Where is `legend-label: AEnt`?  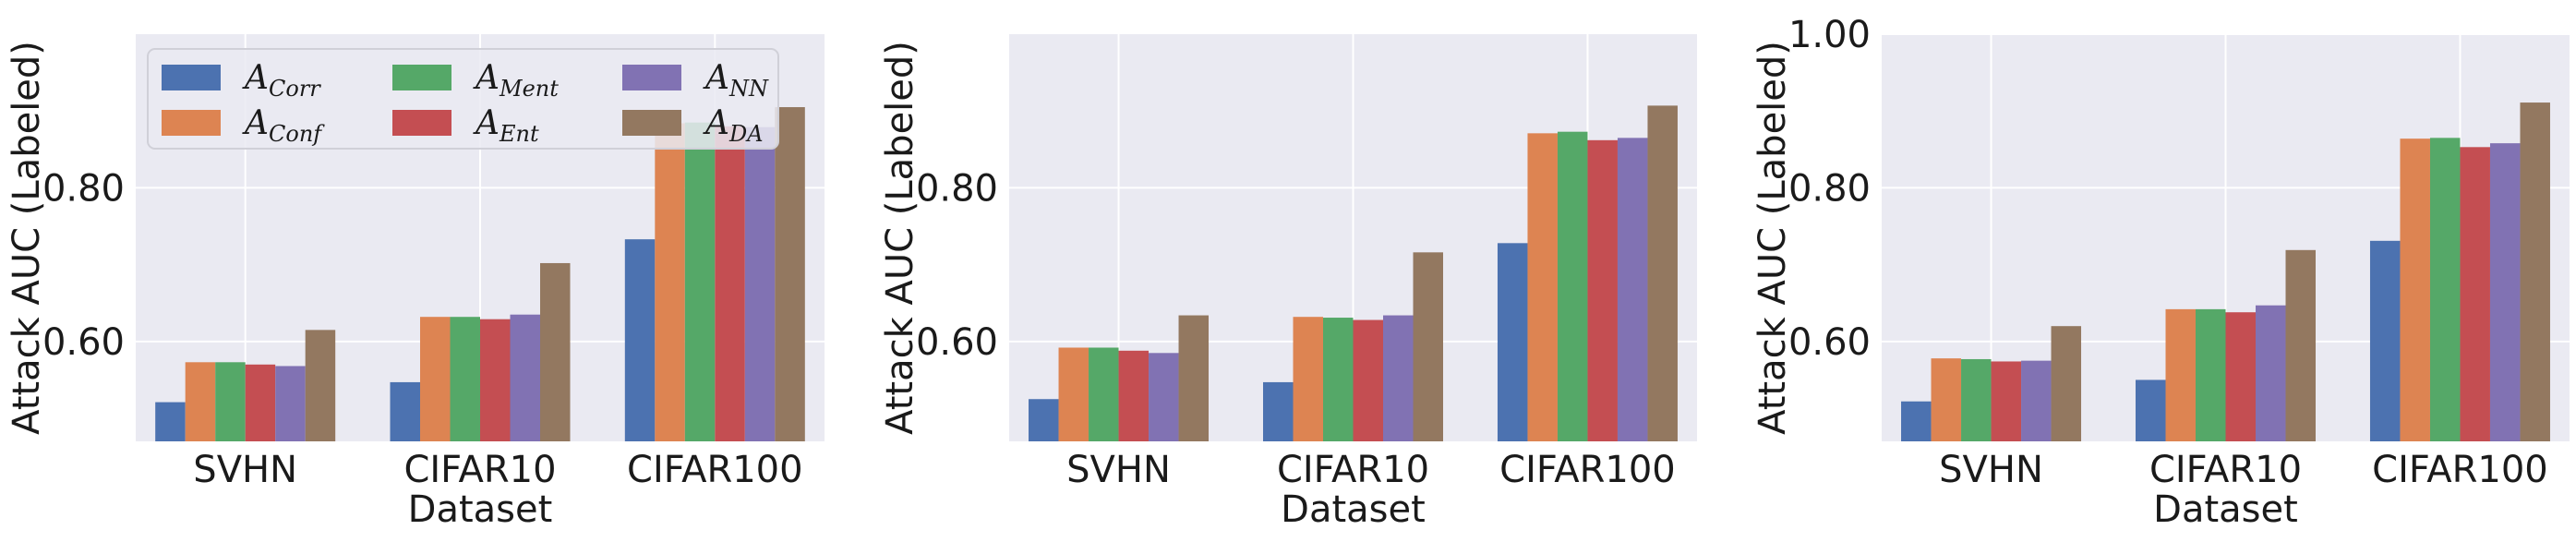 legend-label: AEnt is located at coordinates (506, 125).